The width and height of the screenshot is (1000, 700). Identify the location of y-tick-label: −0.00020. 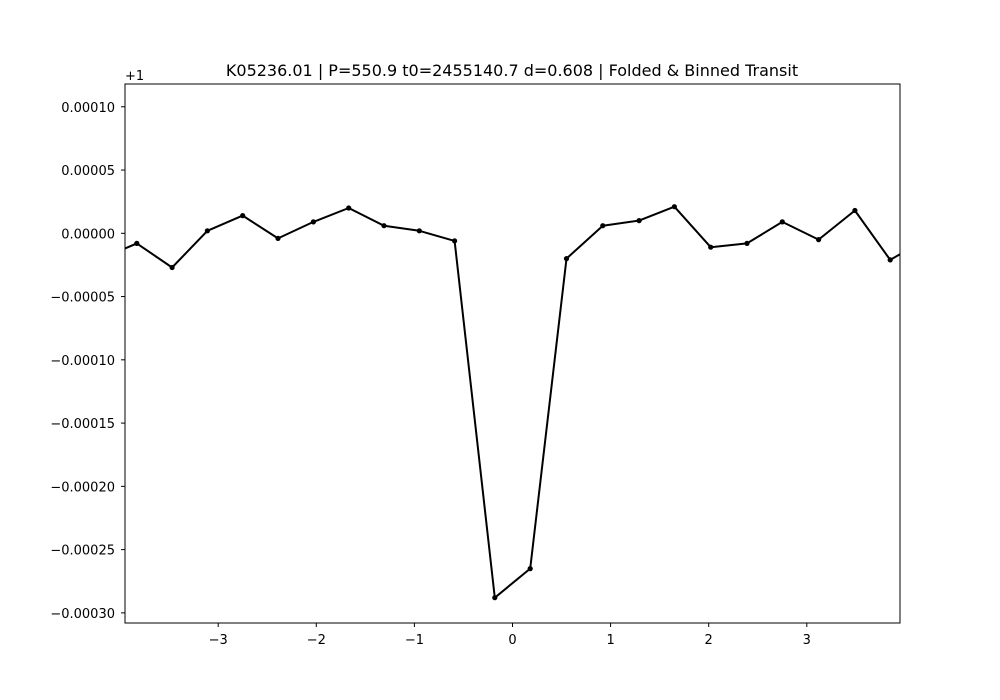
(82, 487).